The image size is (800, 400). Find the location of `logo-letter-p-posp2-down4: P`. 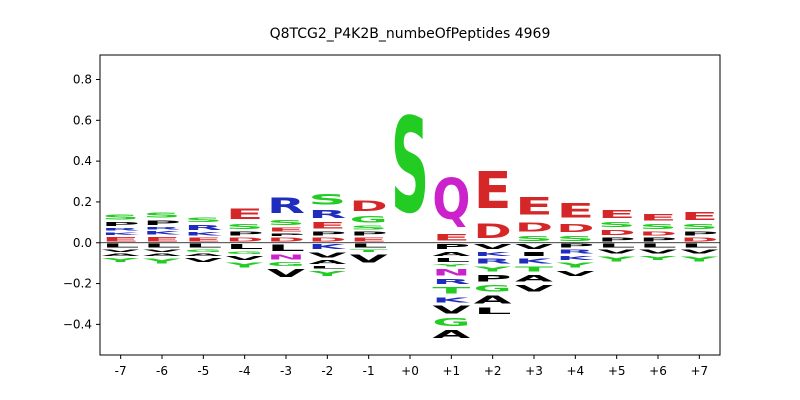

logo-letter-p-posp2-down4: P is located at coordinates (493, 278).